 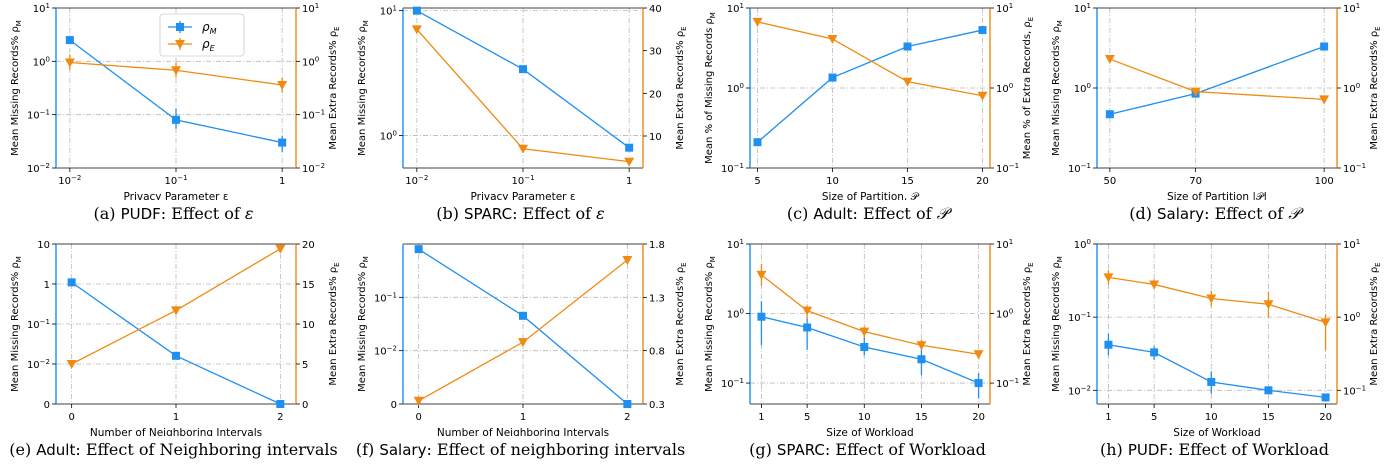 What do you see at coordinates (522, 180) in the screenshot?
I see `x-tick-label: 10⁻¹` at bounding box center [522, 180].